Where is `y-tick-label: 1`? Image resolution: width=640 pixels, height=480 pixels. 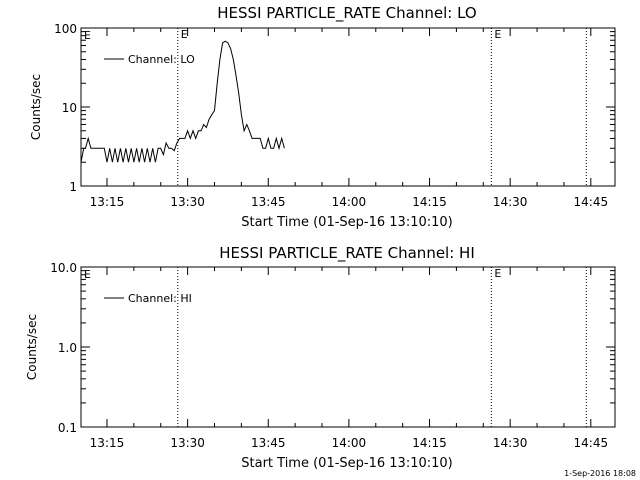 y-tick-label: 1 is located at coordinates (73, 187).